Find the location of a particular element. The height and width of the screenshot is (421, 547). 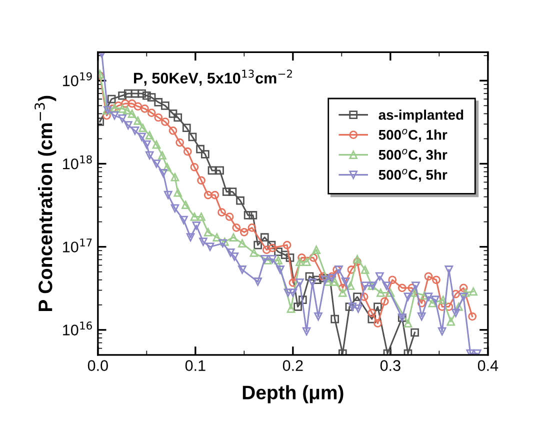

legend-label: 500$^{o}$C, 3hr is located at coordinates (413, 155).